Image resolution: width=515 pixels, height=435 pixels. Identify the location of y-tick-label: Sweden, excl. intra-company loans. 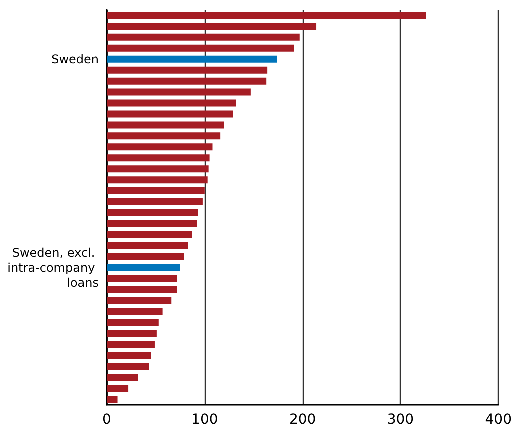
(53, 268).